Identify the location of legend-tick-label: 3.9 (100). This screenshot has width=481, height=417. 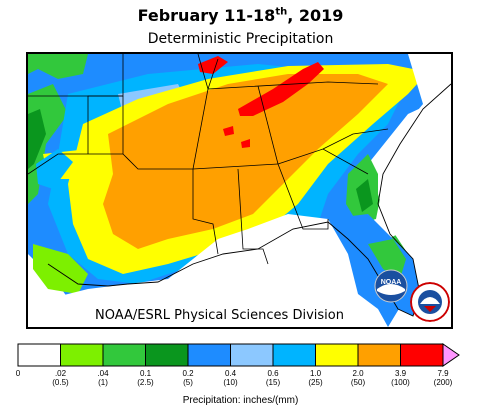
(401, 378).